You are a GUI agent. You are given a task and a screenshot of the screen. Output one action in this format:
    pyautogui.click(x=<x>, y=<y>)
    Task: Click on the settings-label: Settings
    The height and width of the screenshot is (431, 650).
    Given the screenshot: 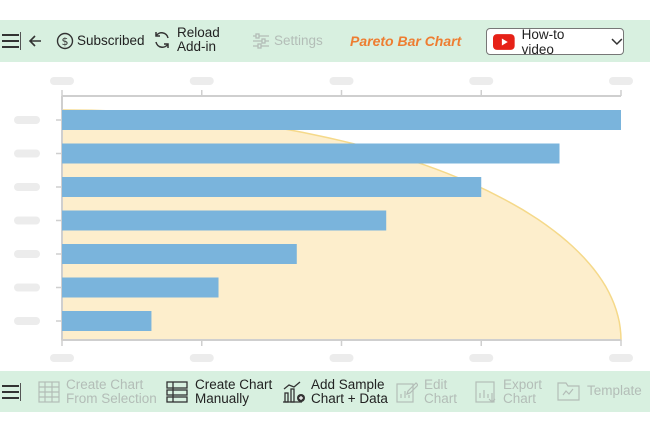 What is the action you would take?
    pyautogui.click(x=298, y=40)
    